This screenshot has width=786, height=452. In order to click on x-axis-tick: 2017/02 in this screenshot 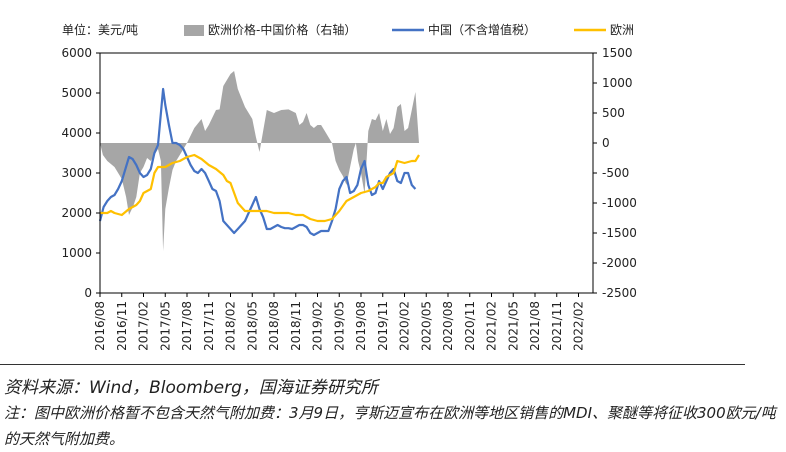, I will do `click(144, 326)`.